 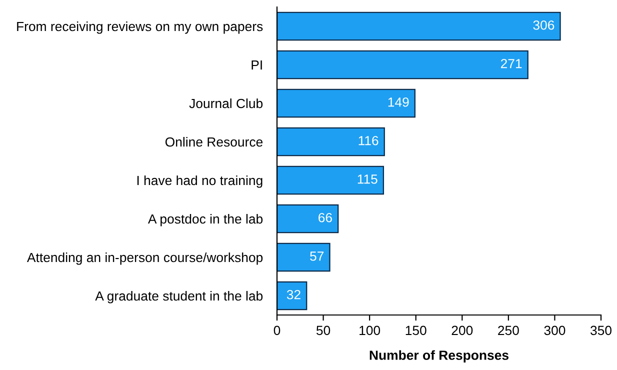 What do you see at coordinates (462, 331) in the screenshot?
I see `x-tick-label: 200` at bounding box center [462, 331].